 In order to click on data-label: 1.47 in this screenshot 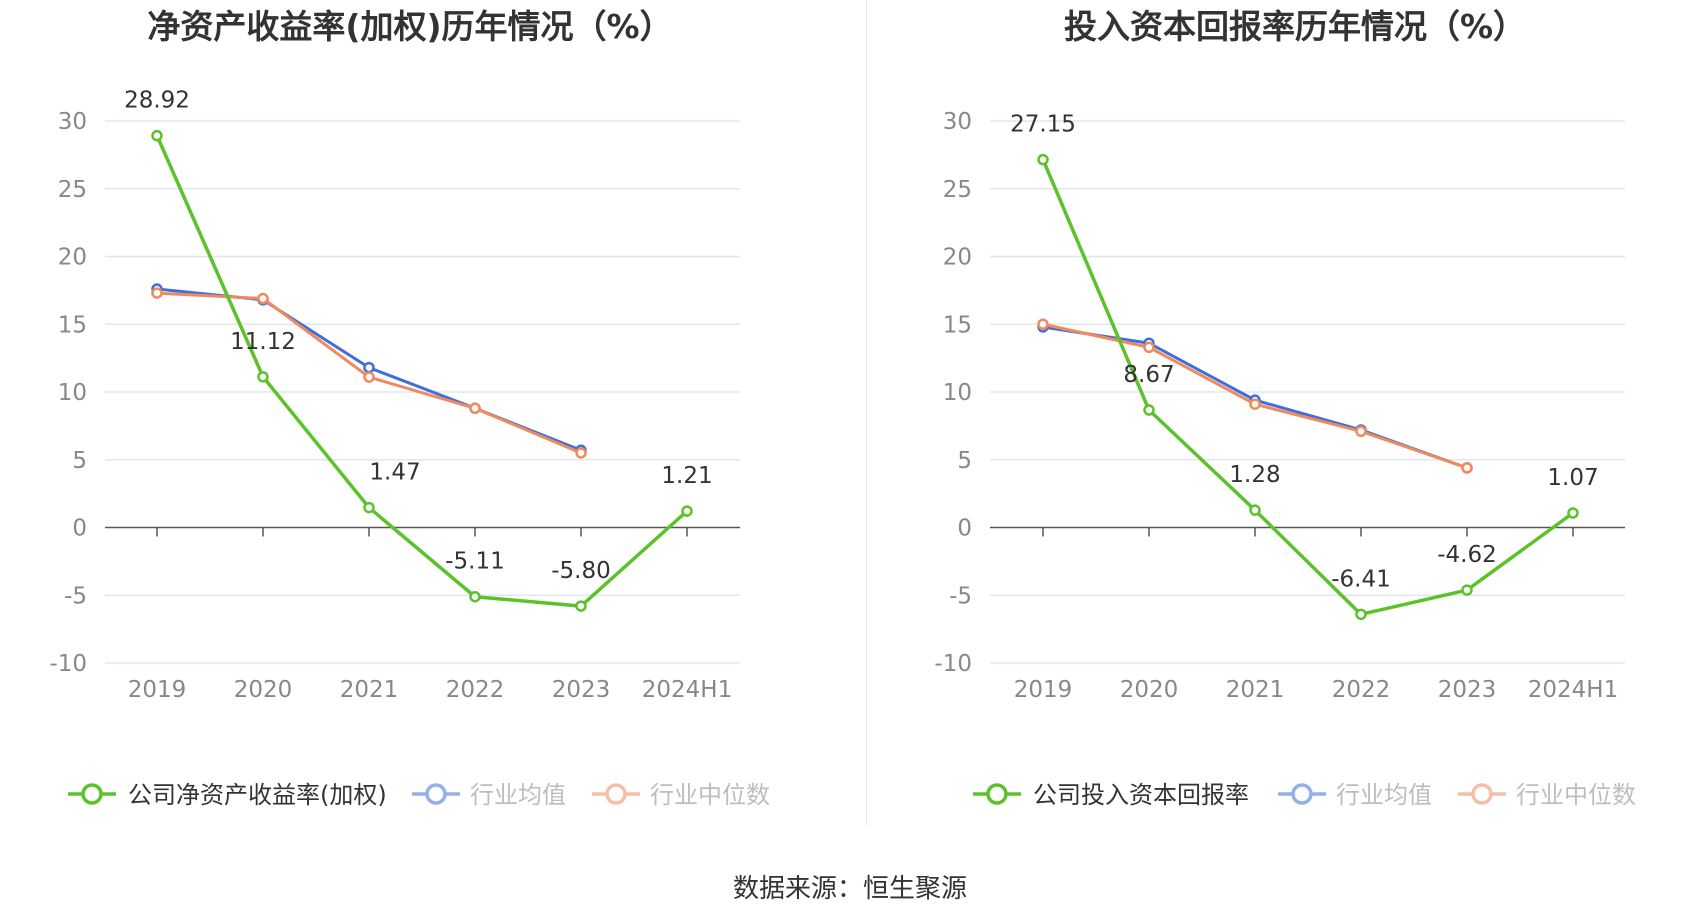, I will do `click(394, 473)`.